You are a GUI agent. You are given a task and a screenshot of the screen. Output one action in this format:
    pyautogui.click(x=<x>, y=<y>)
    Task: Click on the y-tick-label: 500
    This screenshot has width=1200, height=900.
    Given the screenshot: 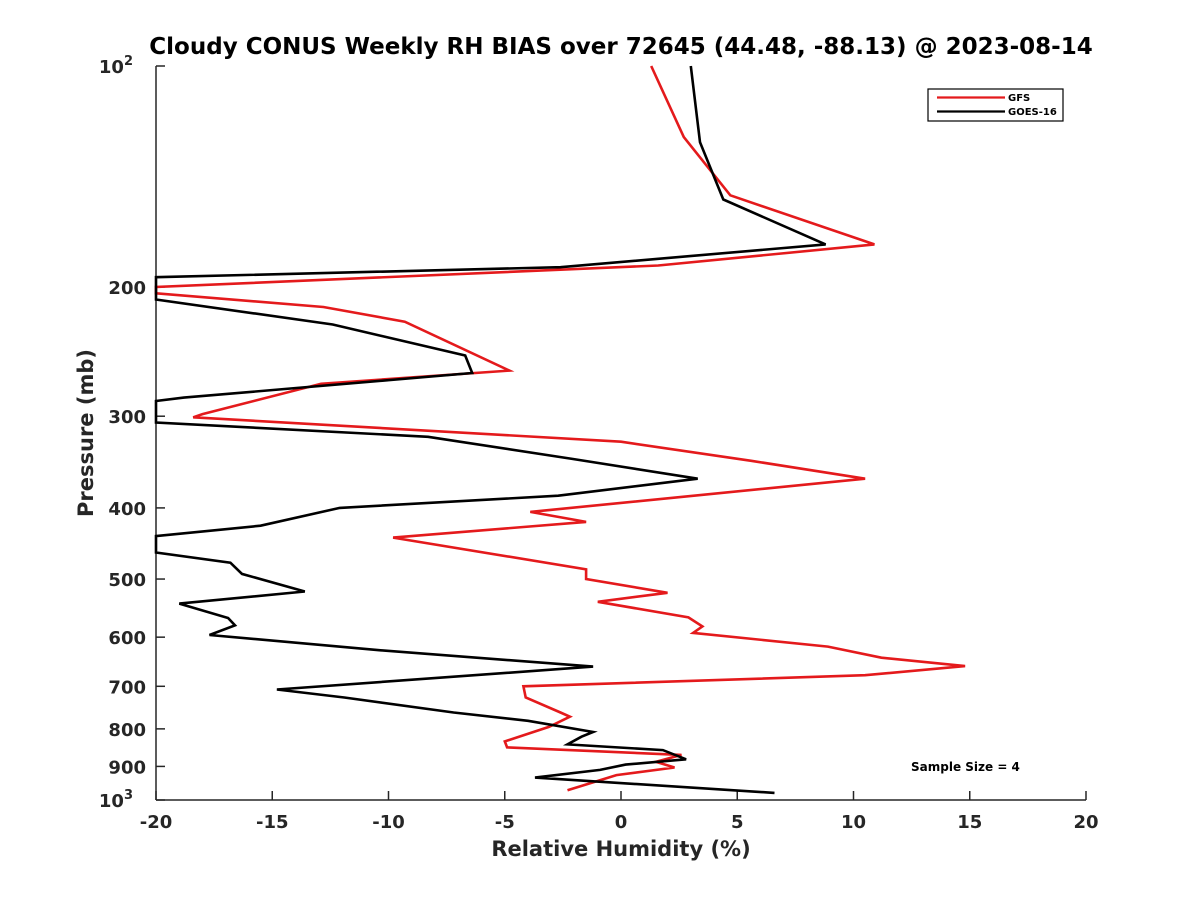 What is the action you would take?
    pyautogui.click(x=127, y=580)
    